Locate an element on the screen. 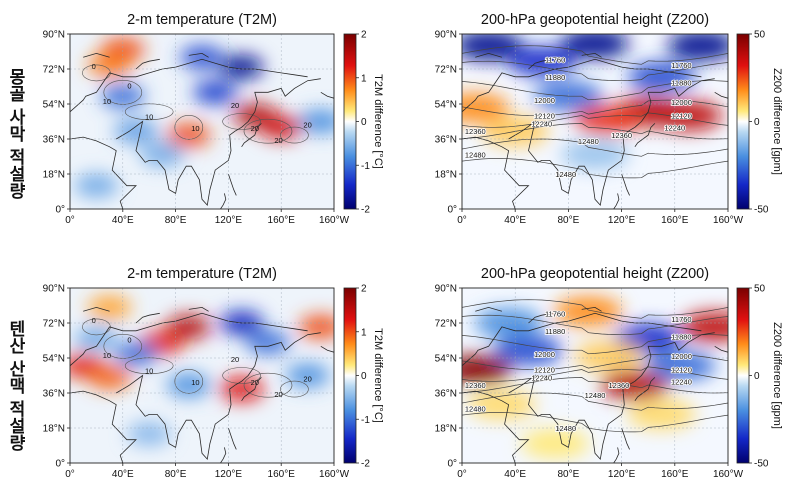 Image resolution: width=800 pixels, height=492 pixels. y-tick-label: 54°N is located at coordinates (446, 105).